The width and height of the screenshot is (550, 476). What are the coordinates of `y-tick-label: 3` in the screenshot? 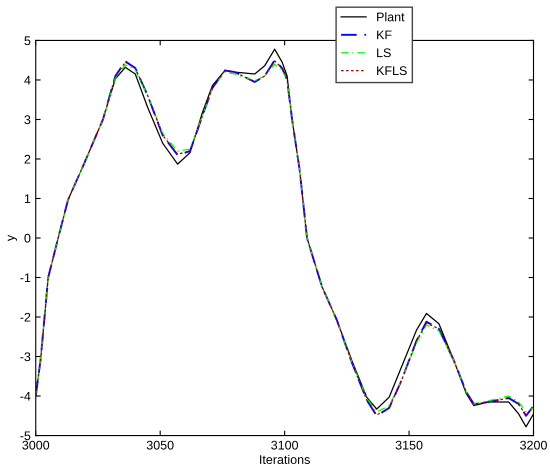 It's located at (27, 119).